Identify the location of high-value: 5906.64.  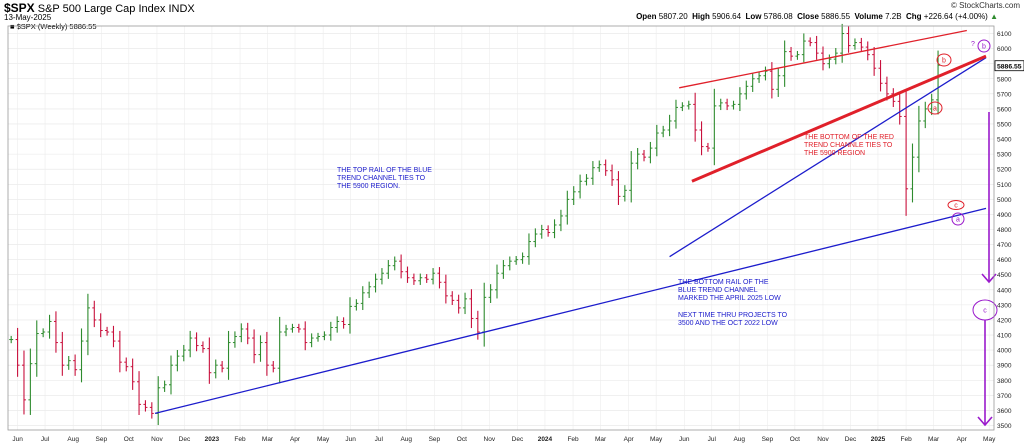
(727, 16).